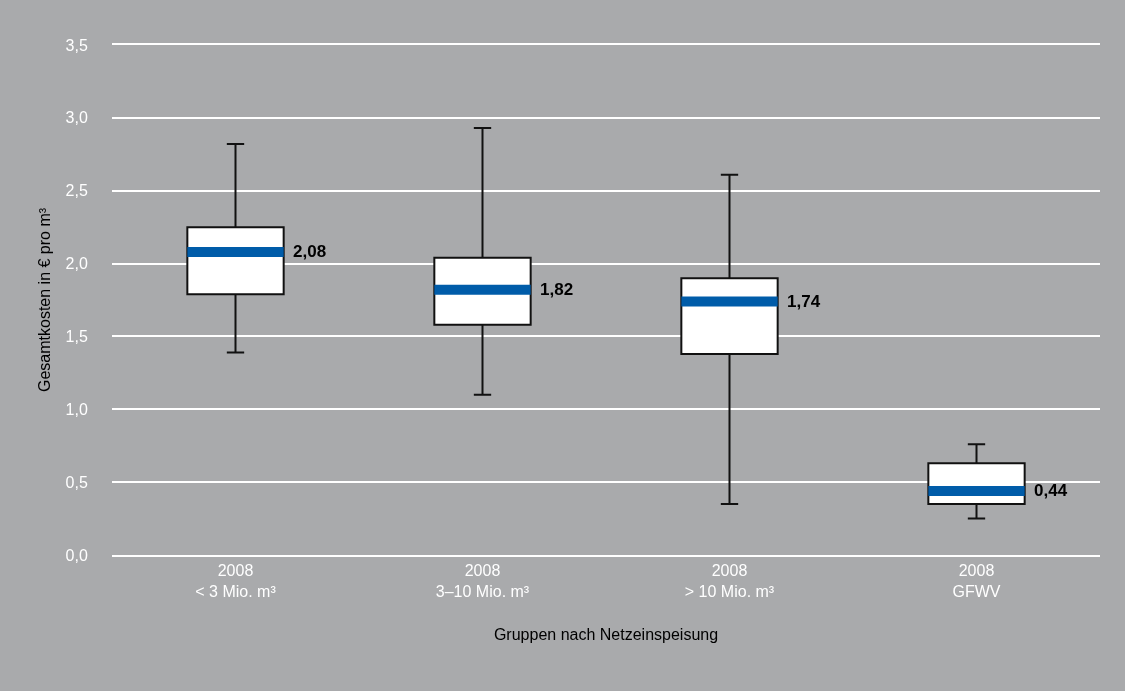 The width and height of the screenshot is (1125, 691). I want to click on y-tick-label: 3,0, so click(76, 118).